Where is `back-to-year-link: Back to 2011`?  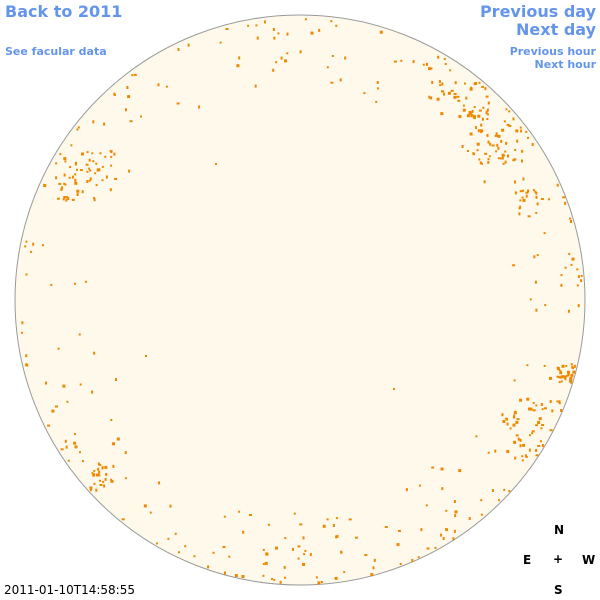 back-to-year-link: Back to 2011 is located at coordinates (64, 11).